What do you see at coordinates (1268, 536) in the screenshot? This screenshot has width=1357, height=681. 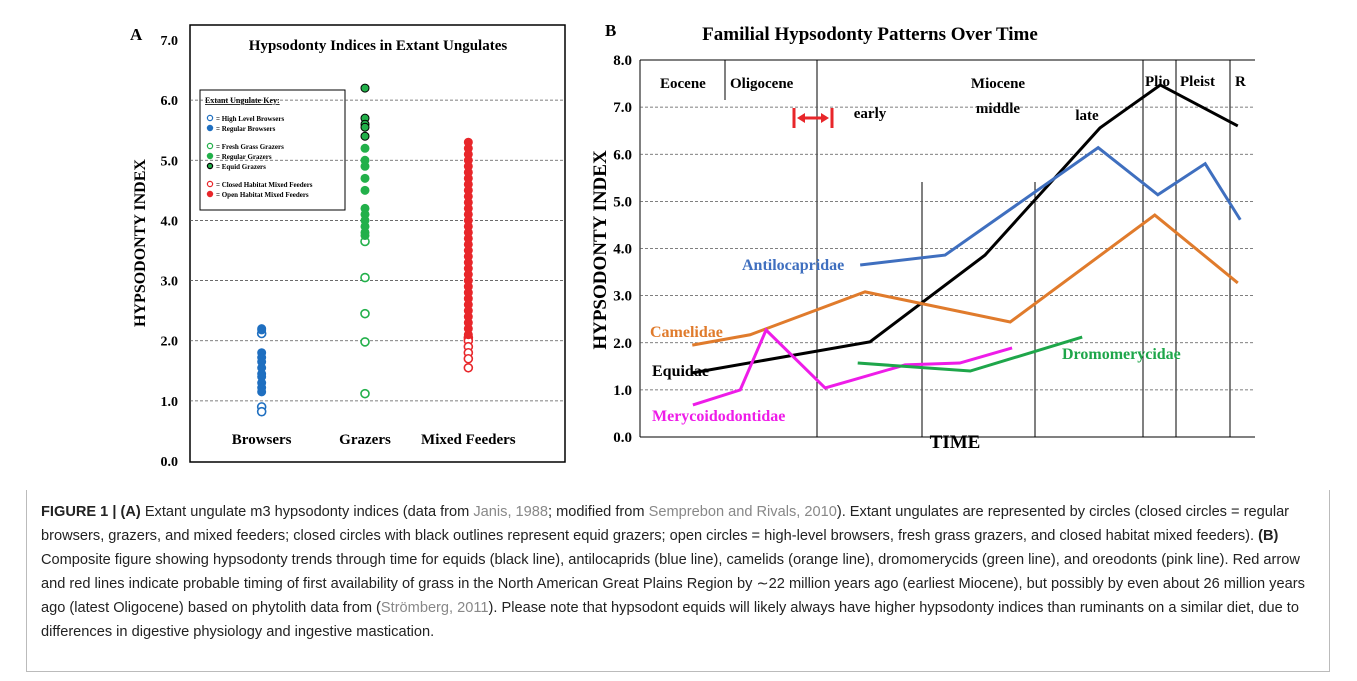 I see `caption-run: (B)` at bounding box center [1268, 536].